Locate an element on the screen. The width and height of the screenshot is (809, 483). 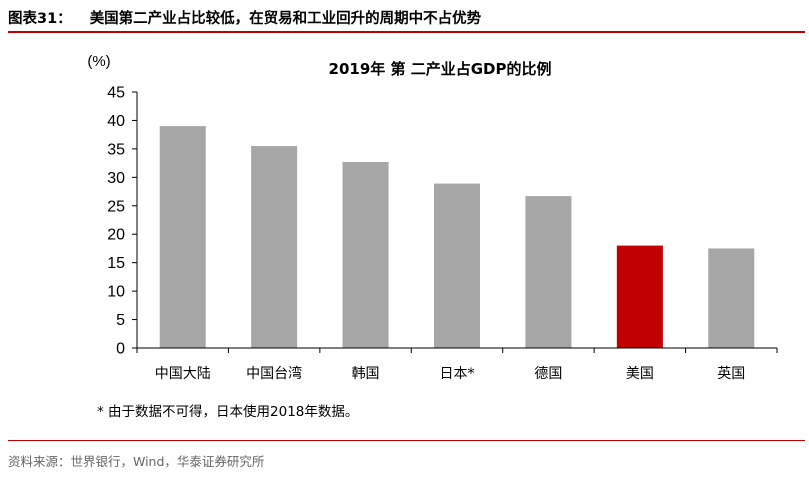
x-category-label: 中国台湾 is located at coordinates (274, 373).